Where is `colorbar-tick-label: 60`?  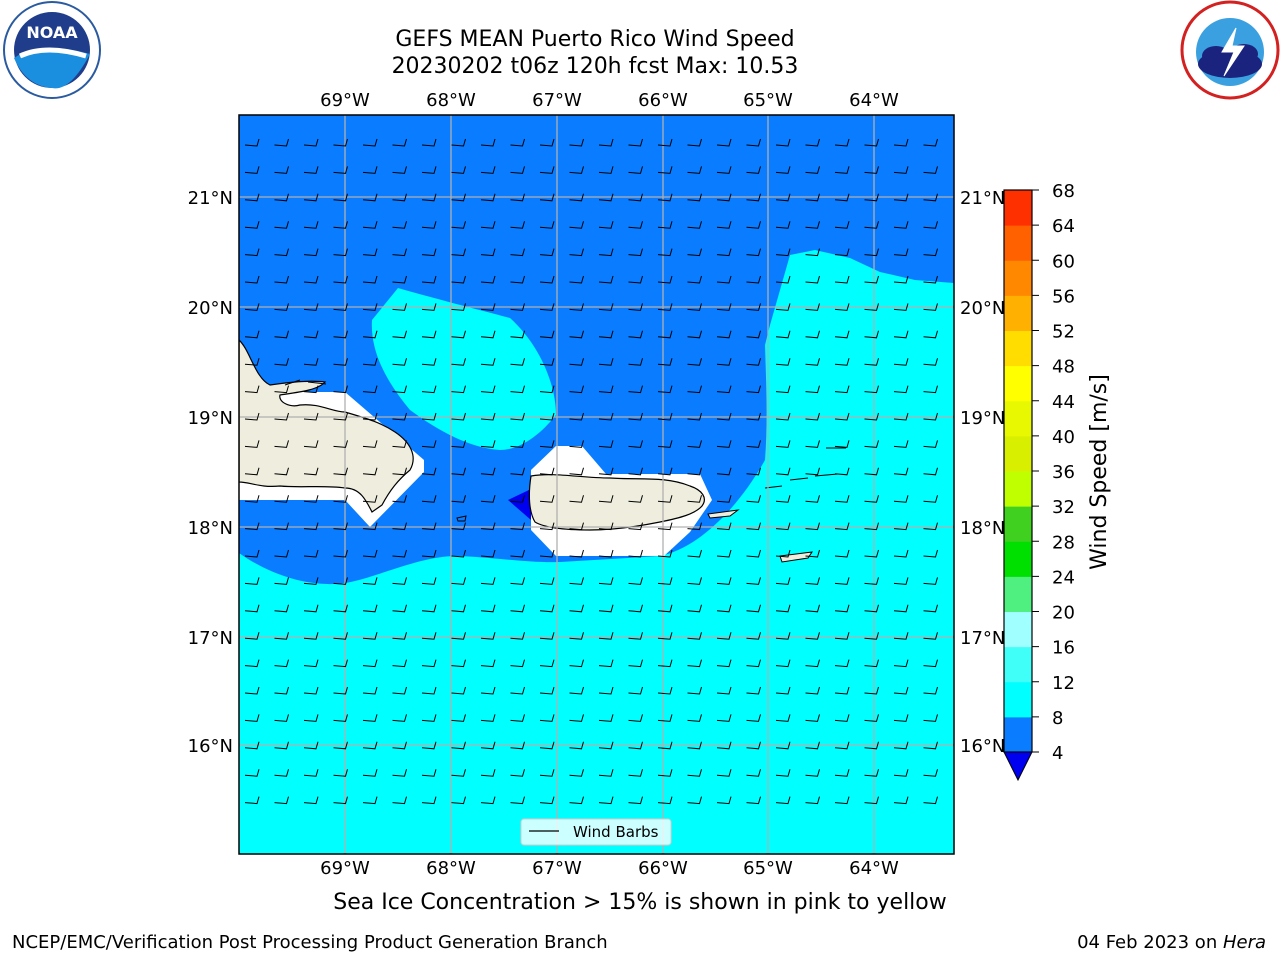
colorbar-tick-label: 60 is located at coordinates (1063, 261).